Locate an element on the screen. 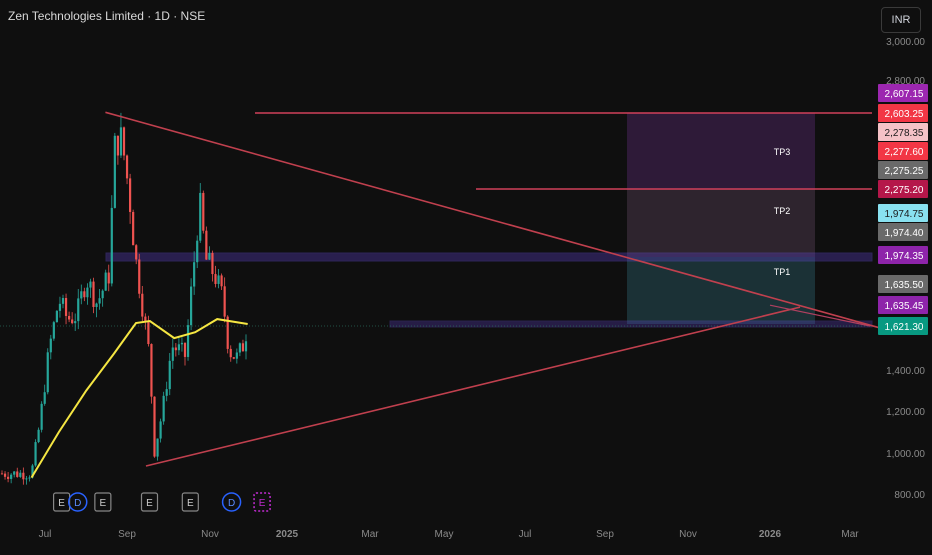 Image resolution: width=932 pixels, height=555 pixels. target-label-tp3: TP3 is located at coordinates (782, 152).